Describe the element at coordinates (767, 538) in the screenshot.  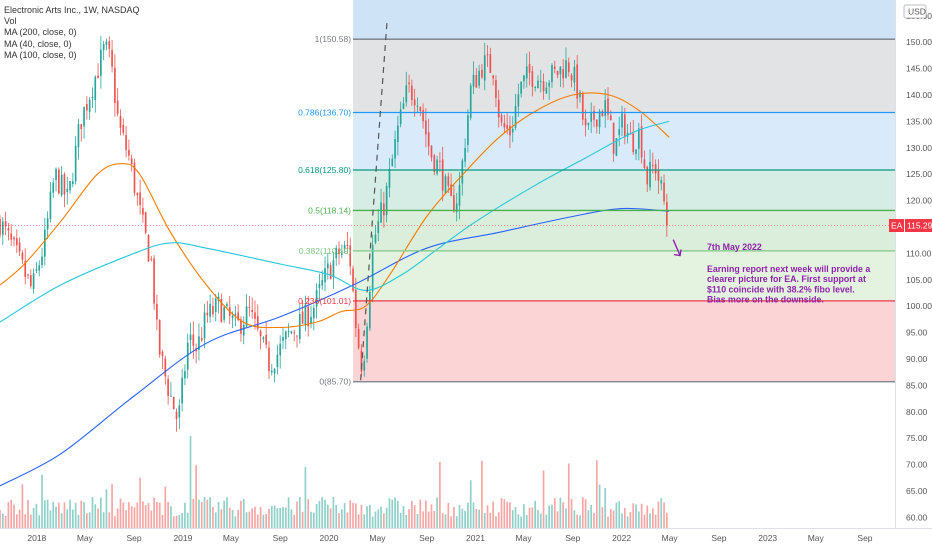
I see `x-tick-label: 2023` at that location.